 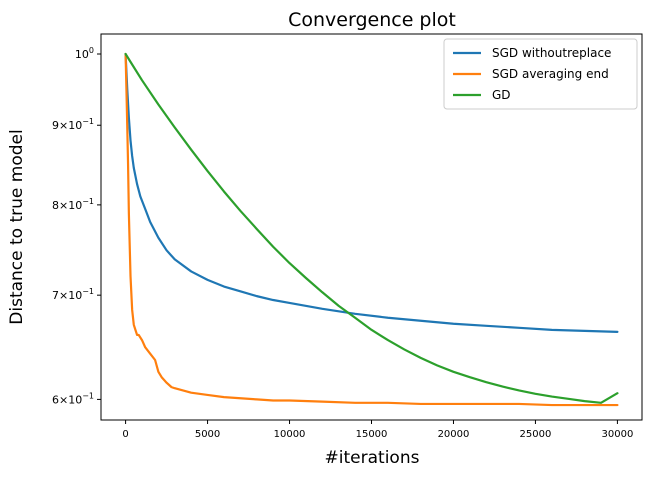 What do you see at coordinates (454, 434) in the screenshot?
I see `x-tick-label: 20000` at bounding box center [454, 434].